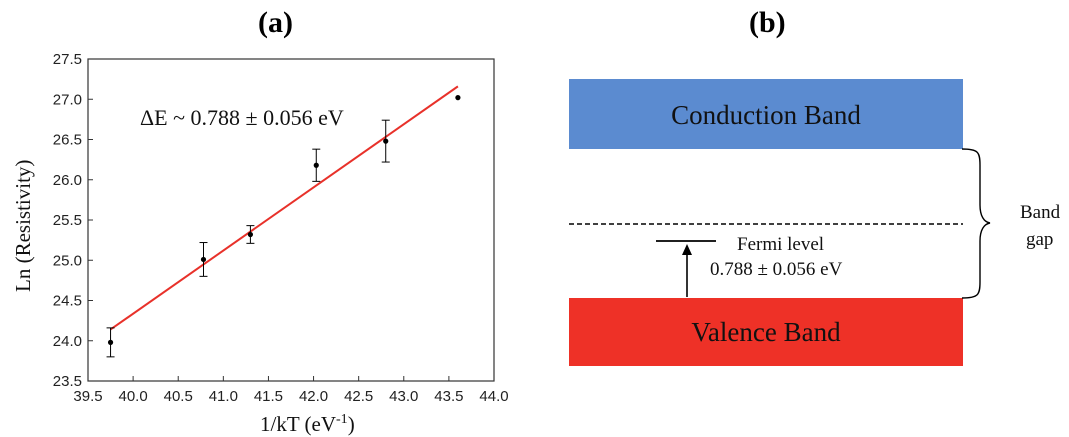  Describe the element at coordinates (23, 226) in the screenshot. I see `y-axis-title: Ln (Resistivity)` at that location.